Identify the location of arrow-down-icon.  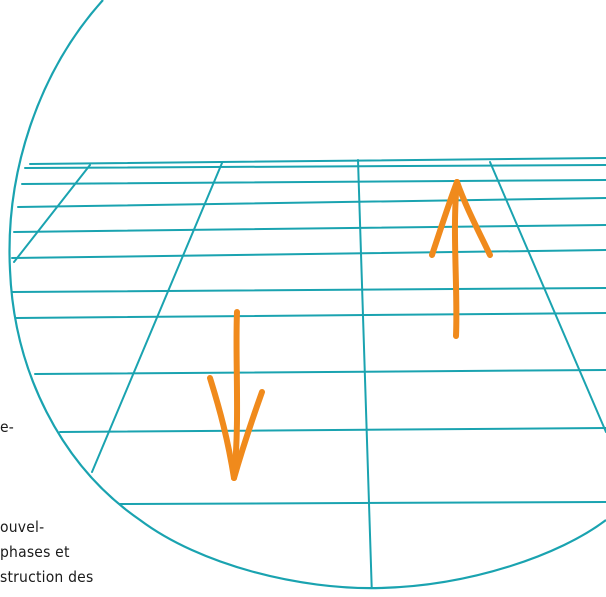
(236, 395).